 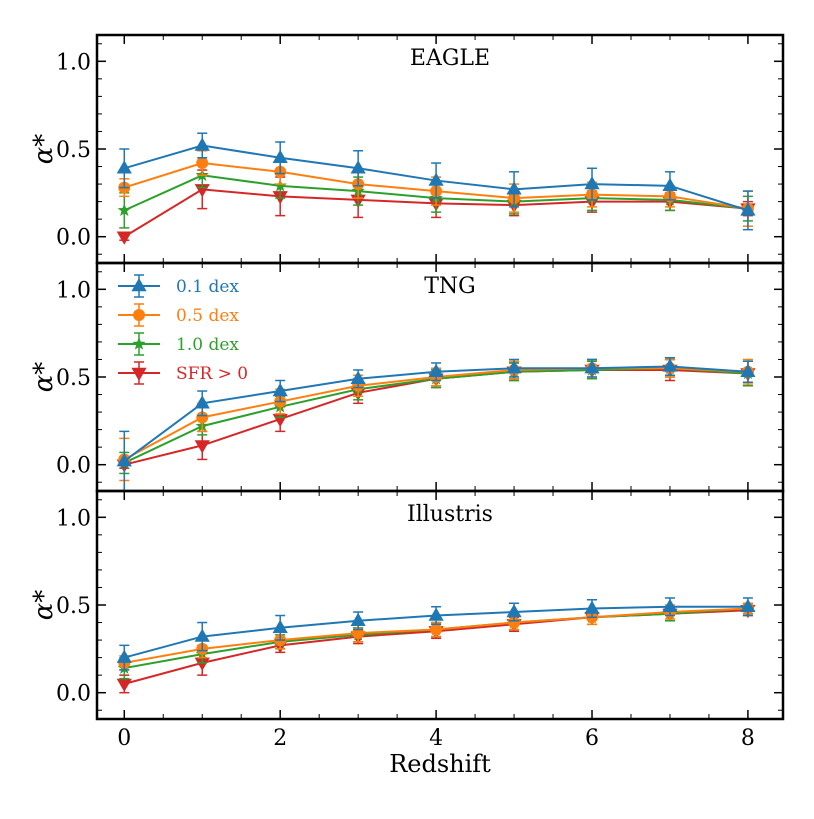 What do you see at coordinates (73, 694) in the screenshot?
I see `ytick-label-illustris: 0.0` at bounding box center [73, 694].